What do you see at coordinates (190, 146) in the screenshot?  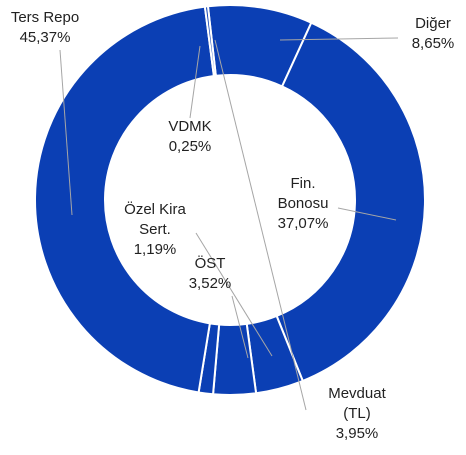 I see `value-label: 0,25%` at bounding box center [190, 146].